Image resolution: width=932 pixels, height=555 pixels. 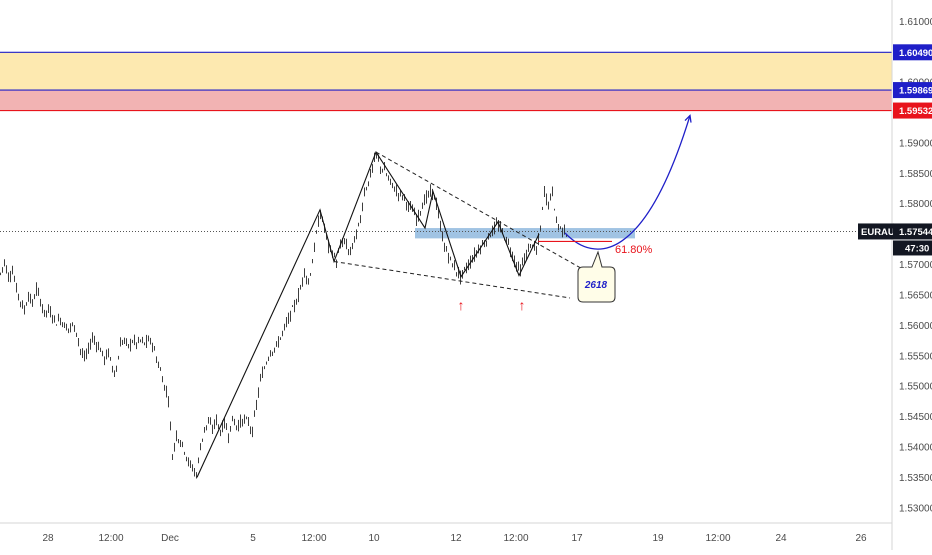 I want to click on countdown-text: 47:30, so click(x=917, y=248).